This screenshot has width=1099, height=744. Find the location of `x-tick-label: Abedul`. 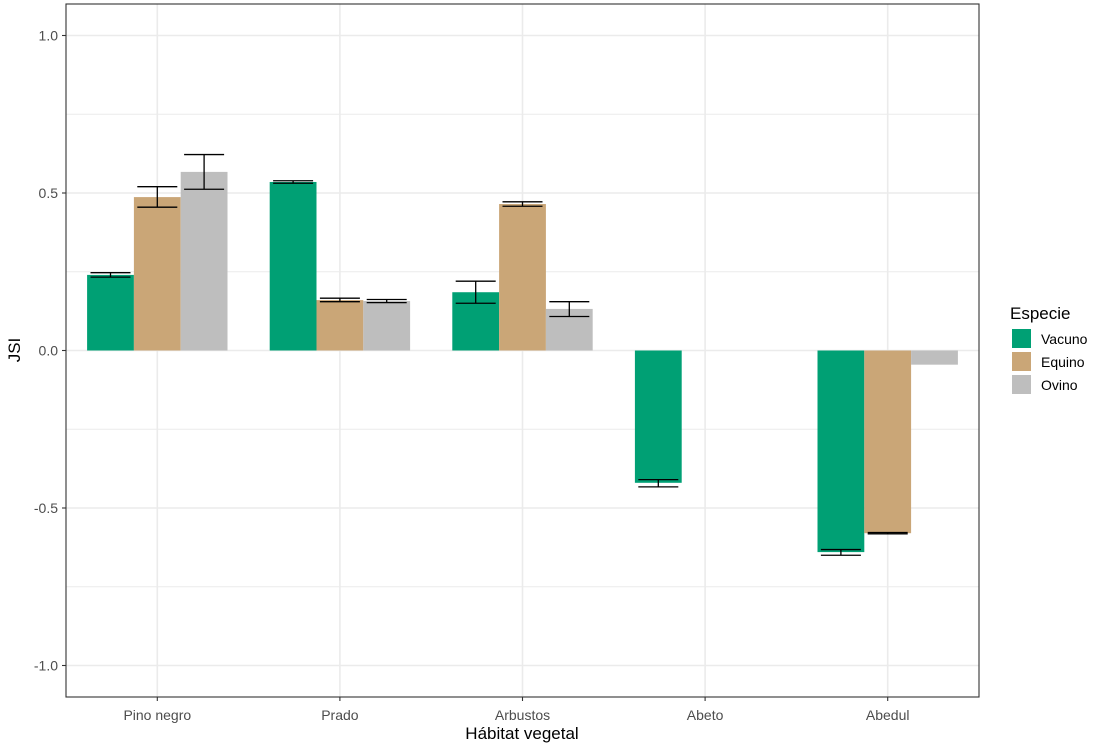

x-tick-label: Abedul is located at coordinates (888, 715).